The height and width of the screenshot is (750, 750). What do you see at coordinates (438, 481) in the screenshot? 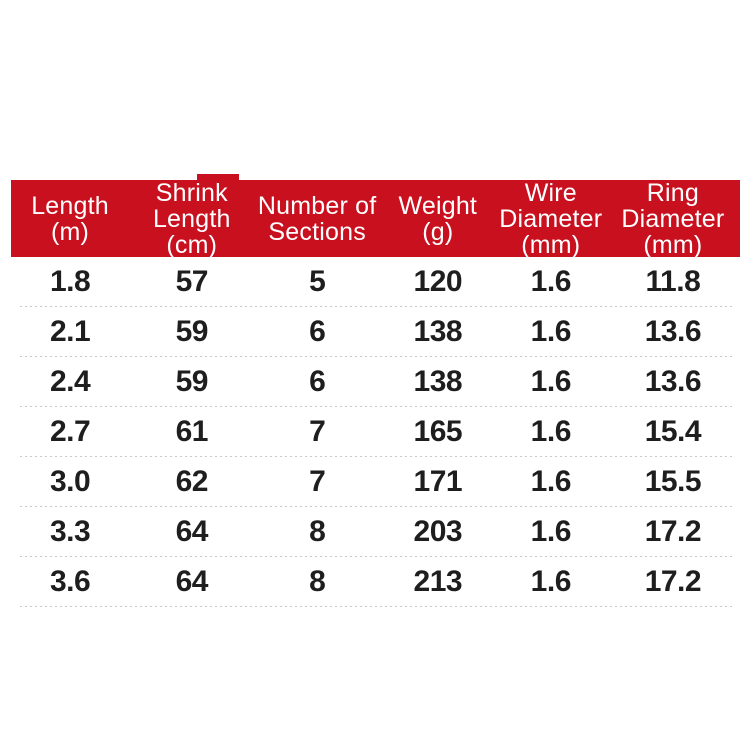
I see `cell-weight: 171` at bounding box center [438, 481].